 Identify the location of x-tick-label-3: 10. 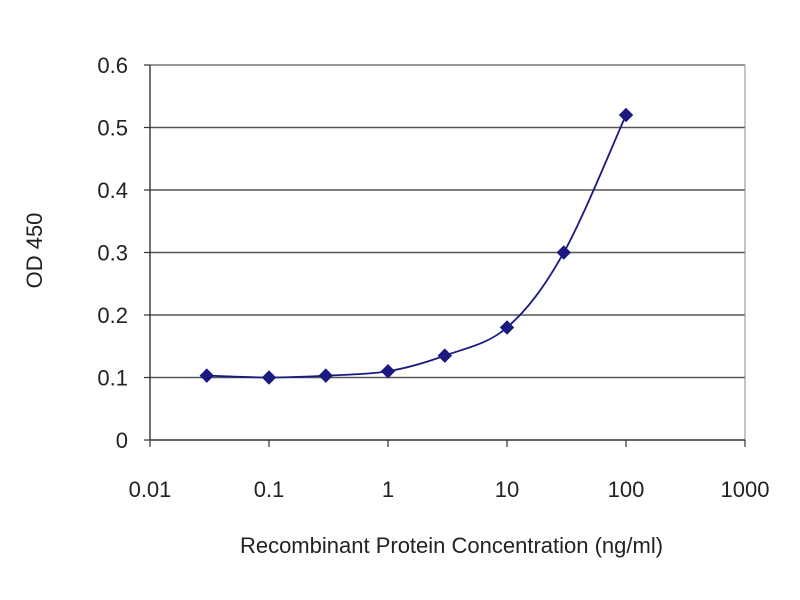
(507, 489).